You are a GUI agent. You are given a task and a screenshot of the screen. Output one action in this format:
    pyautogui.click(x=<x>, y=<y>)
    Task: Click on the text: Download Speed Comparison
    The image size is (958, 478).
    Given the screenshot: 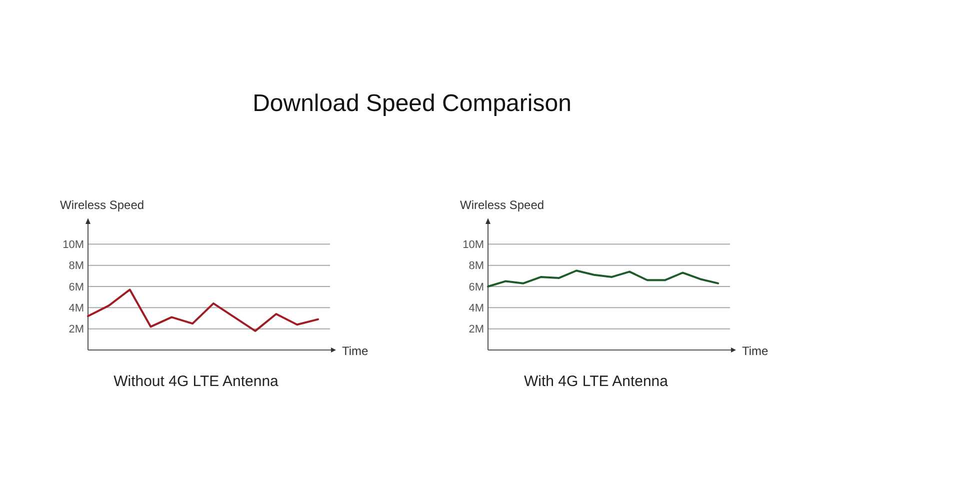 What is the action you would take?
    pyautogui.click(x=412, y=103)
    